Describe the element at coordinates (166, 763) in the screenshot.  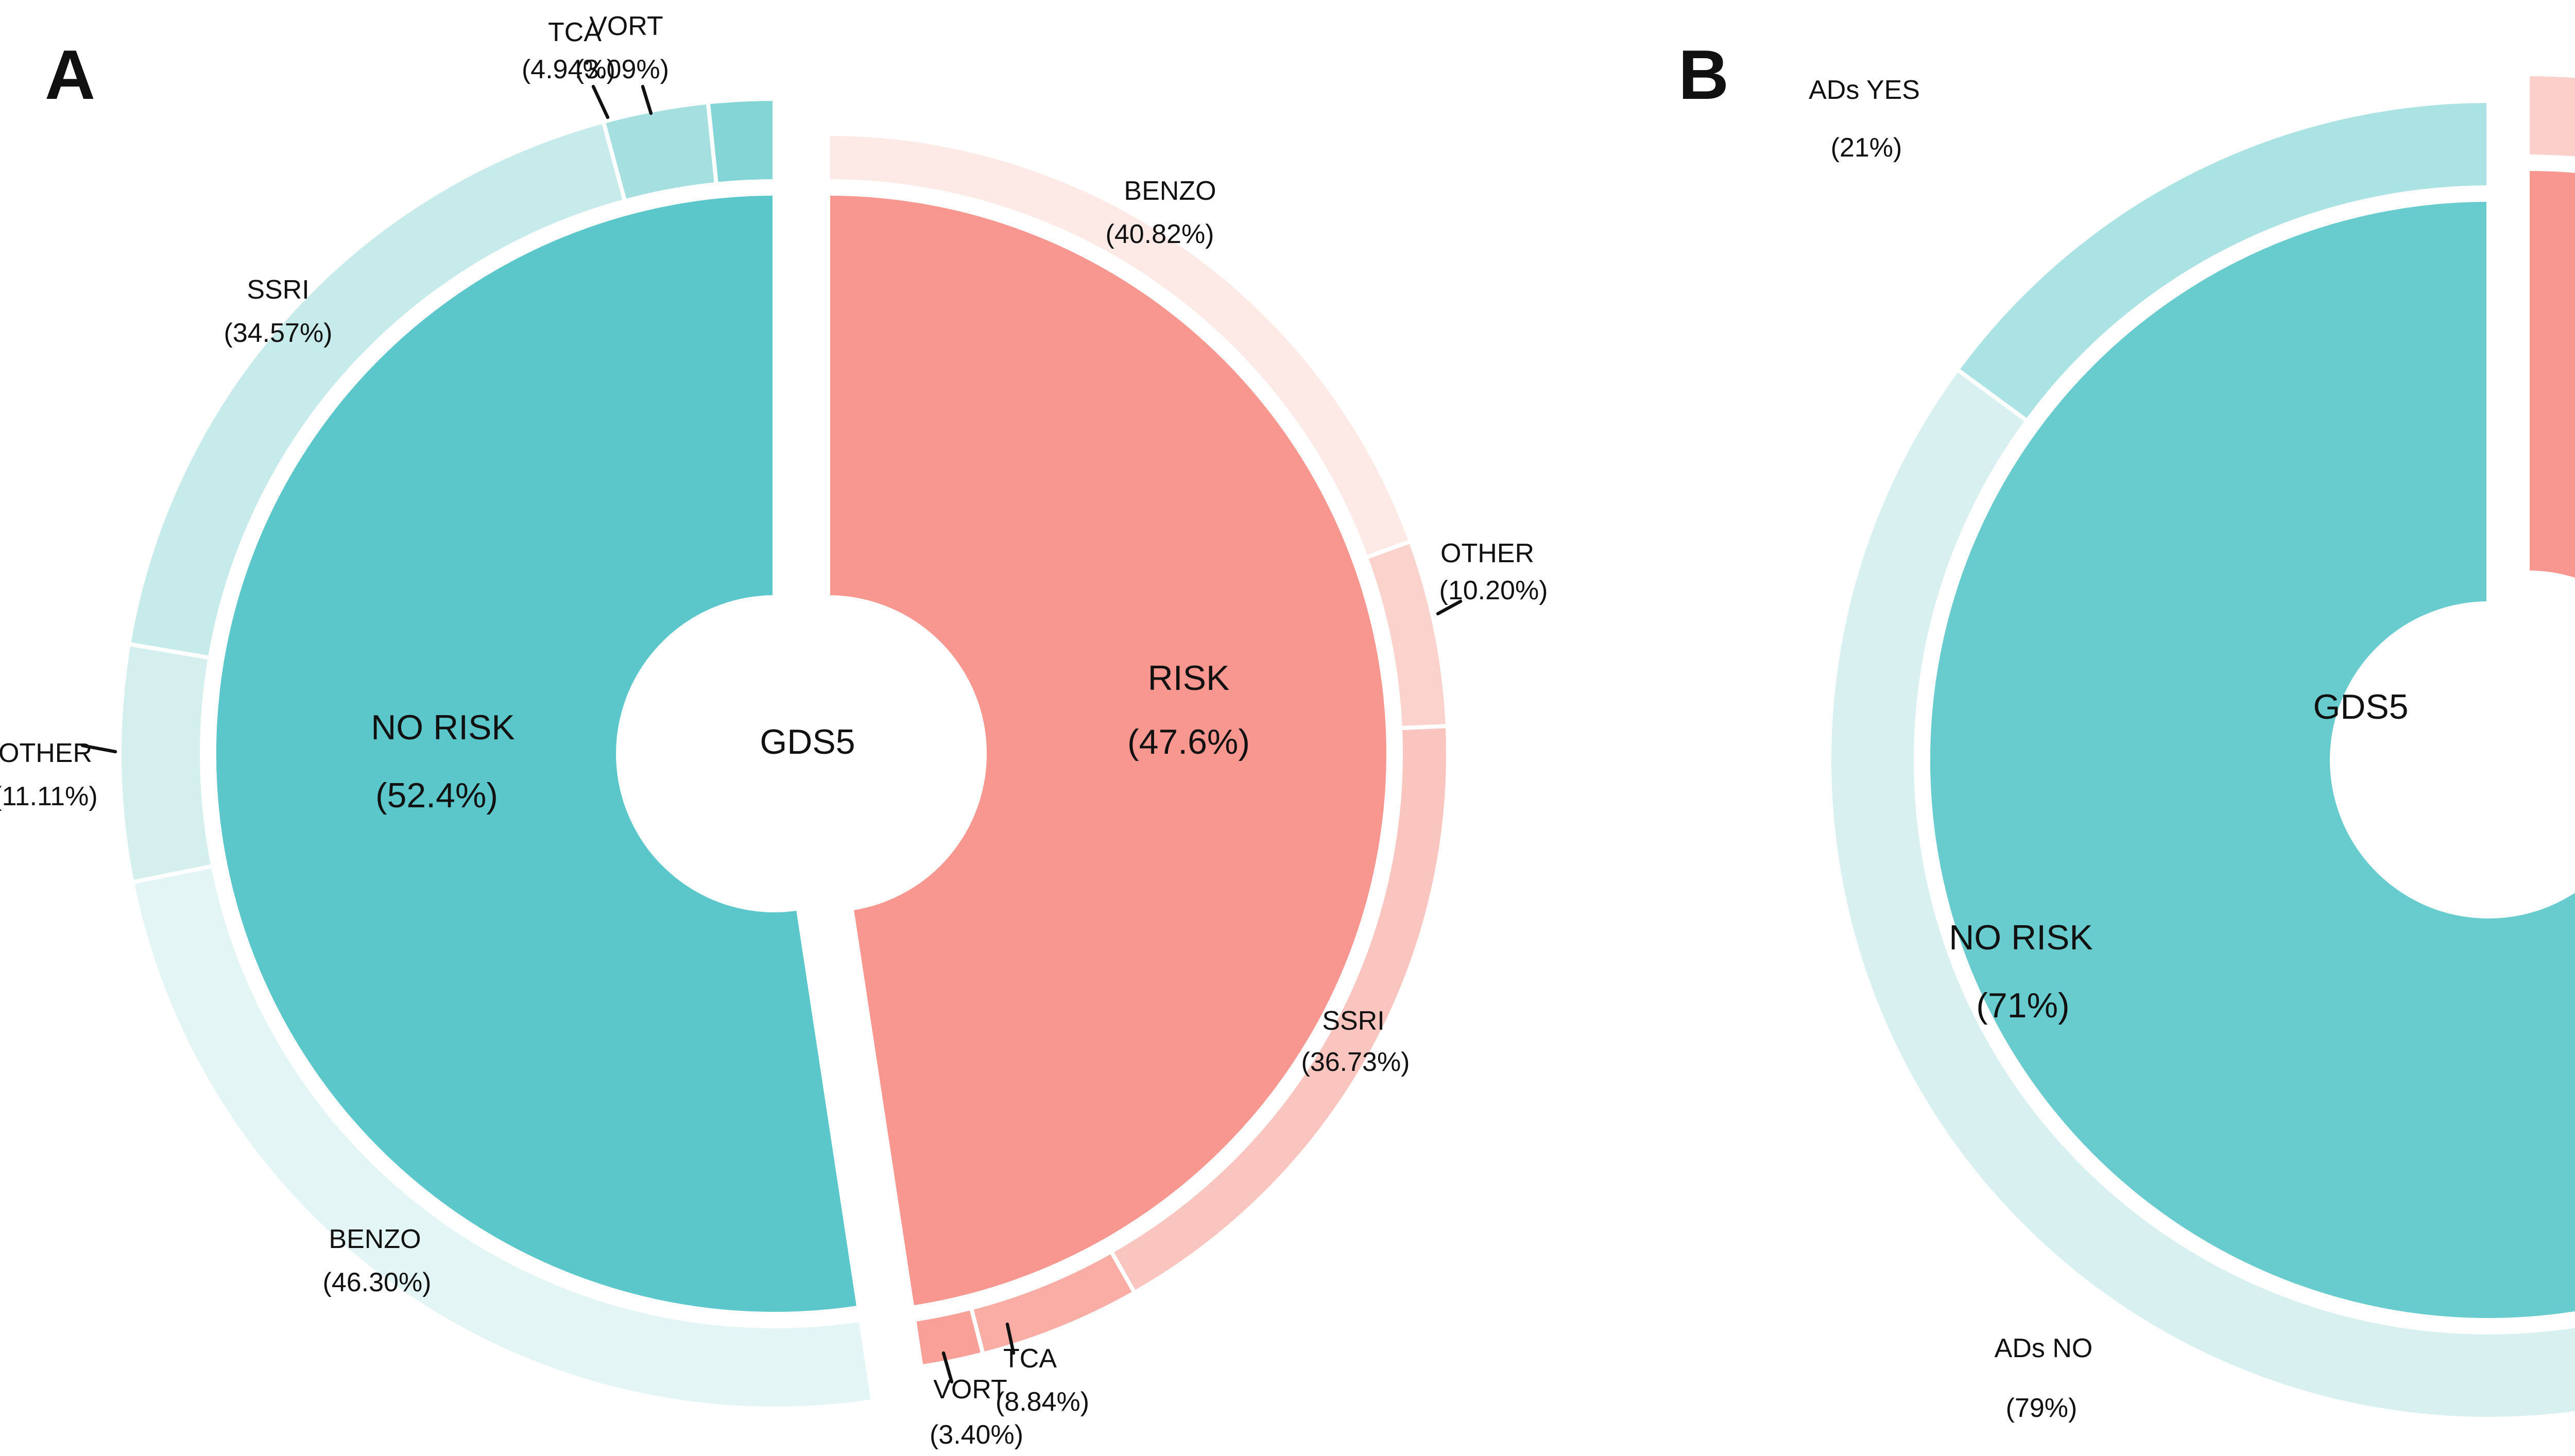
I see `A-no_risk-outer-other-segment` at that location.